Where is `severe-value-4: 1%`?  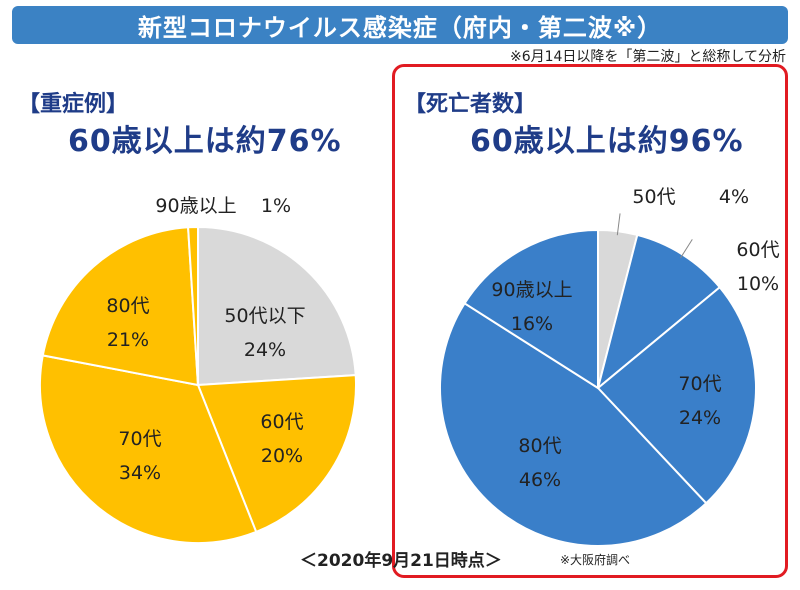 severe-value-4: 1% is located at coordinates (276, 206).